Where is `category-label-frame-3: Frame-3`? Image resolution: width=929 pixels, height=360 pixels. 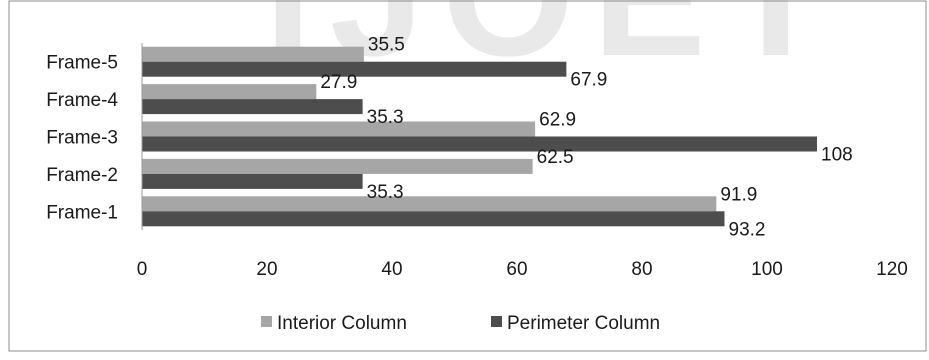 category-label-frame-3: Frame-3 is located at coordinates (82, 138).